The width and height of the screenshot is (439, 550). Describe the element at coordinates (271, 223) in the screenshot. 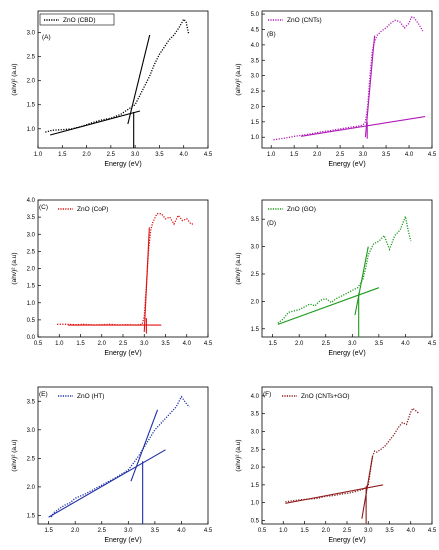

I see `panel-letter: (D)` at that location.